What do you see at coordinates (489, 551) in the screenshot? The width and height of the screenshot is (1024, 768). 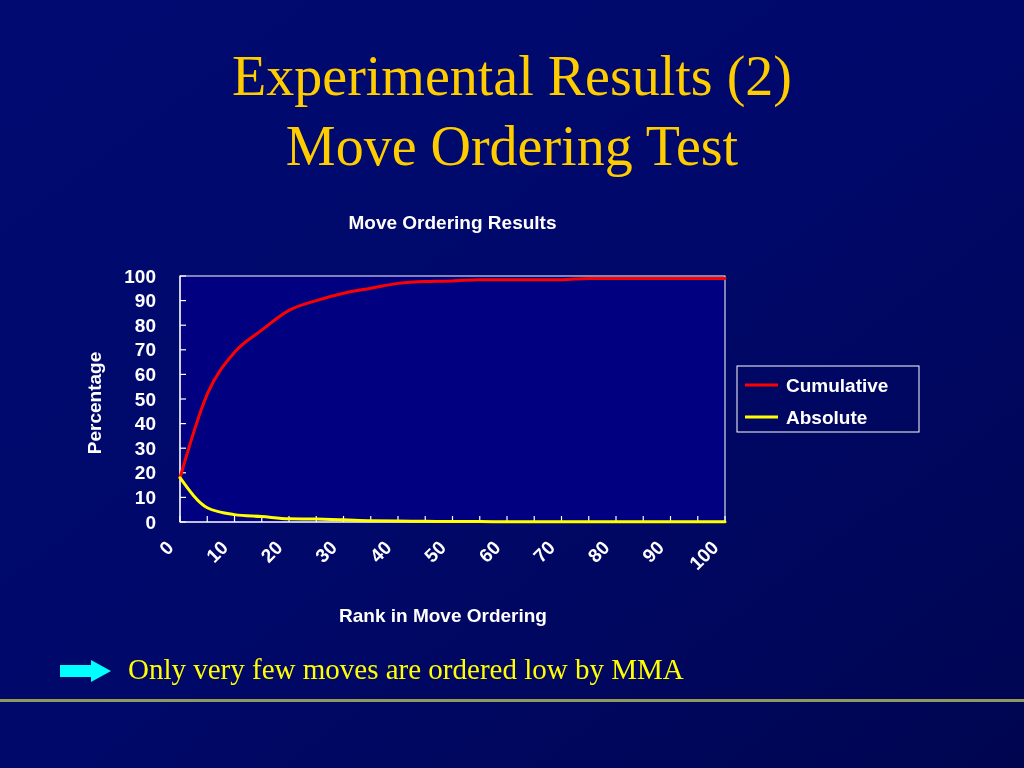 I see `x-tick-label: 60` at bounding box center [489, 551].